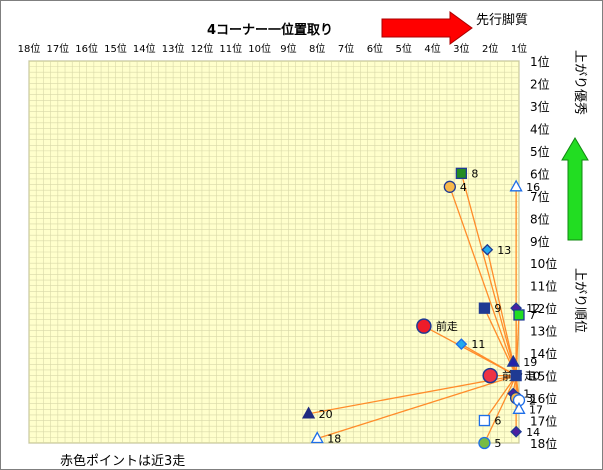  I want to click on data-point: 16, so click(524, 186).